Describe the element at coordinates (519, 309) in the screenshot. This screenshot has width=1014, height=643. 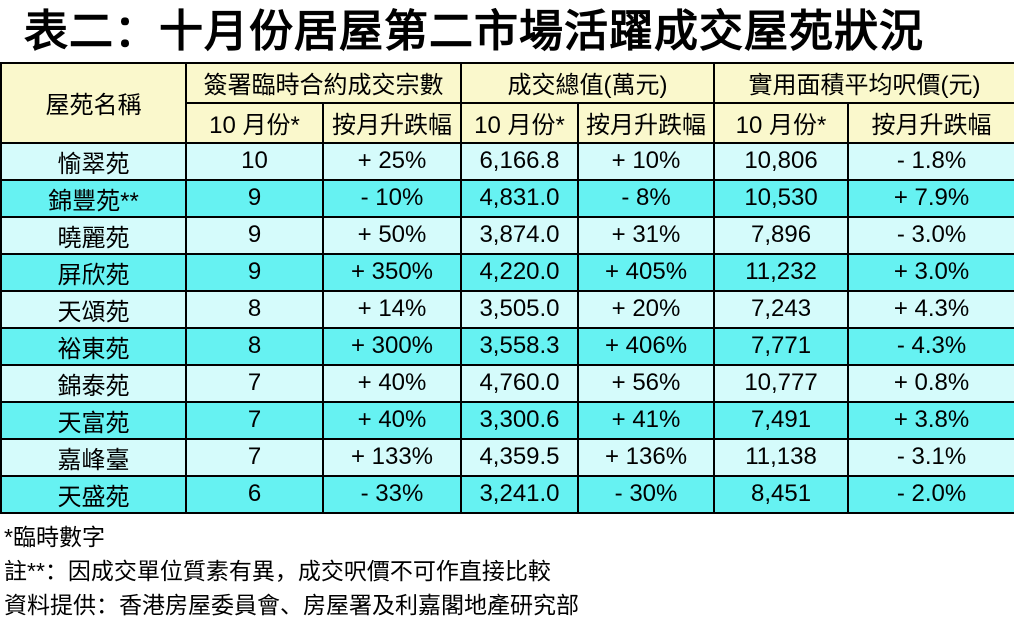
I see `value-cell: 3,505.0` at that location.